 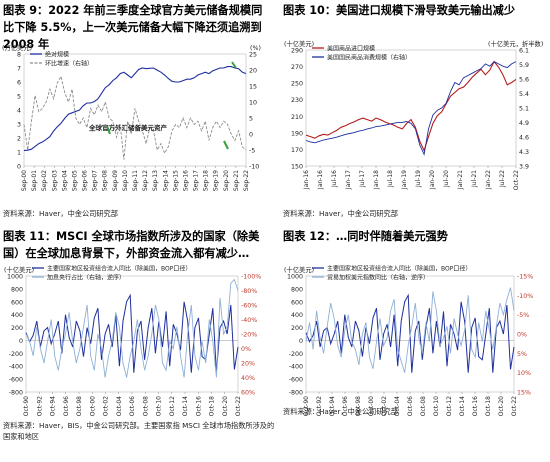 What do you see at coordinates (418, 179) in the screenshot?
I see `x-tick-label: Jul-19` at bounding box center [418, 179].